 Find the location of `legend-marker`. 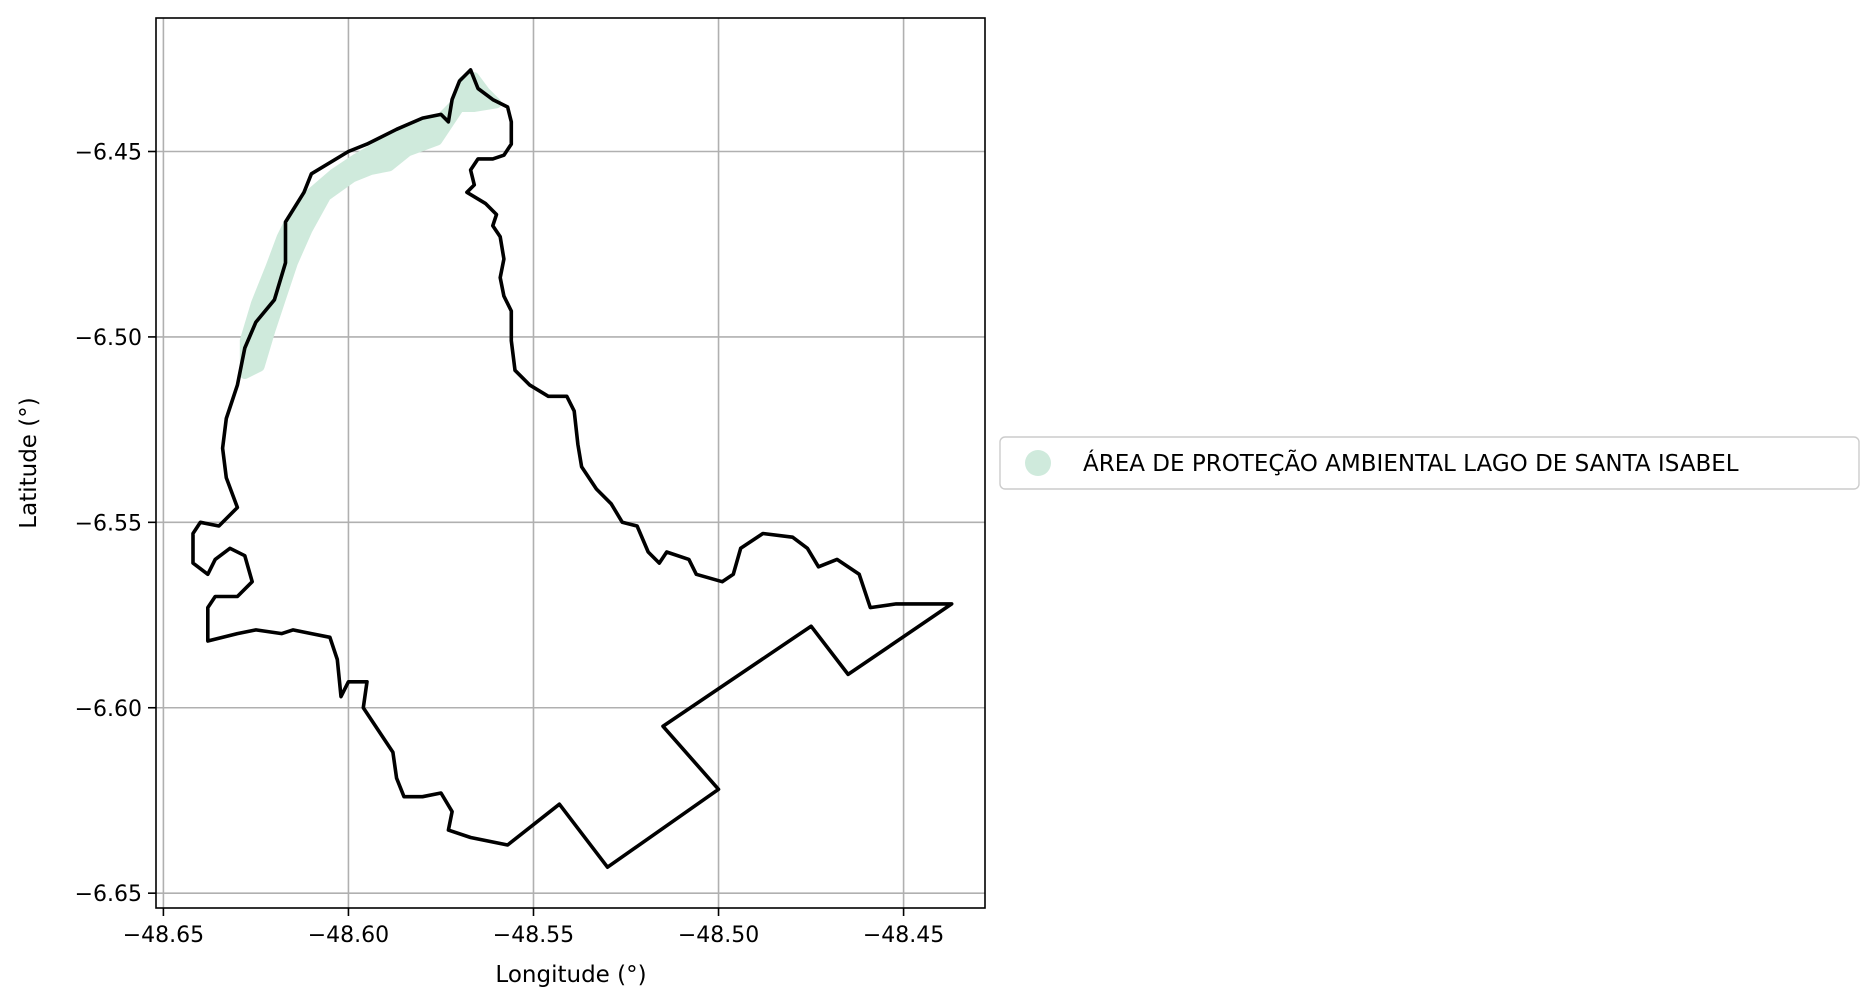

legend-marker is located at coordinates (1038, 463).